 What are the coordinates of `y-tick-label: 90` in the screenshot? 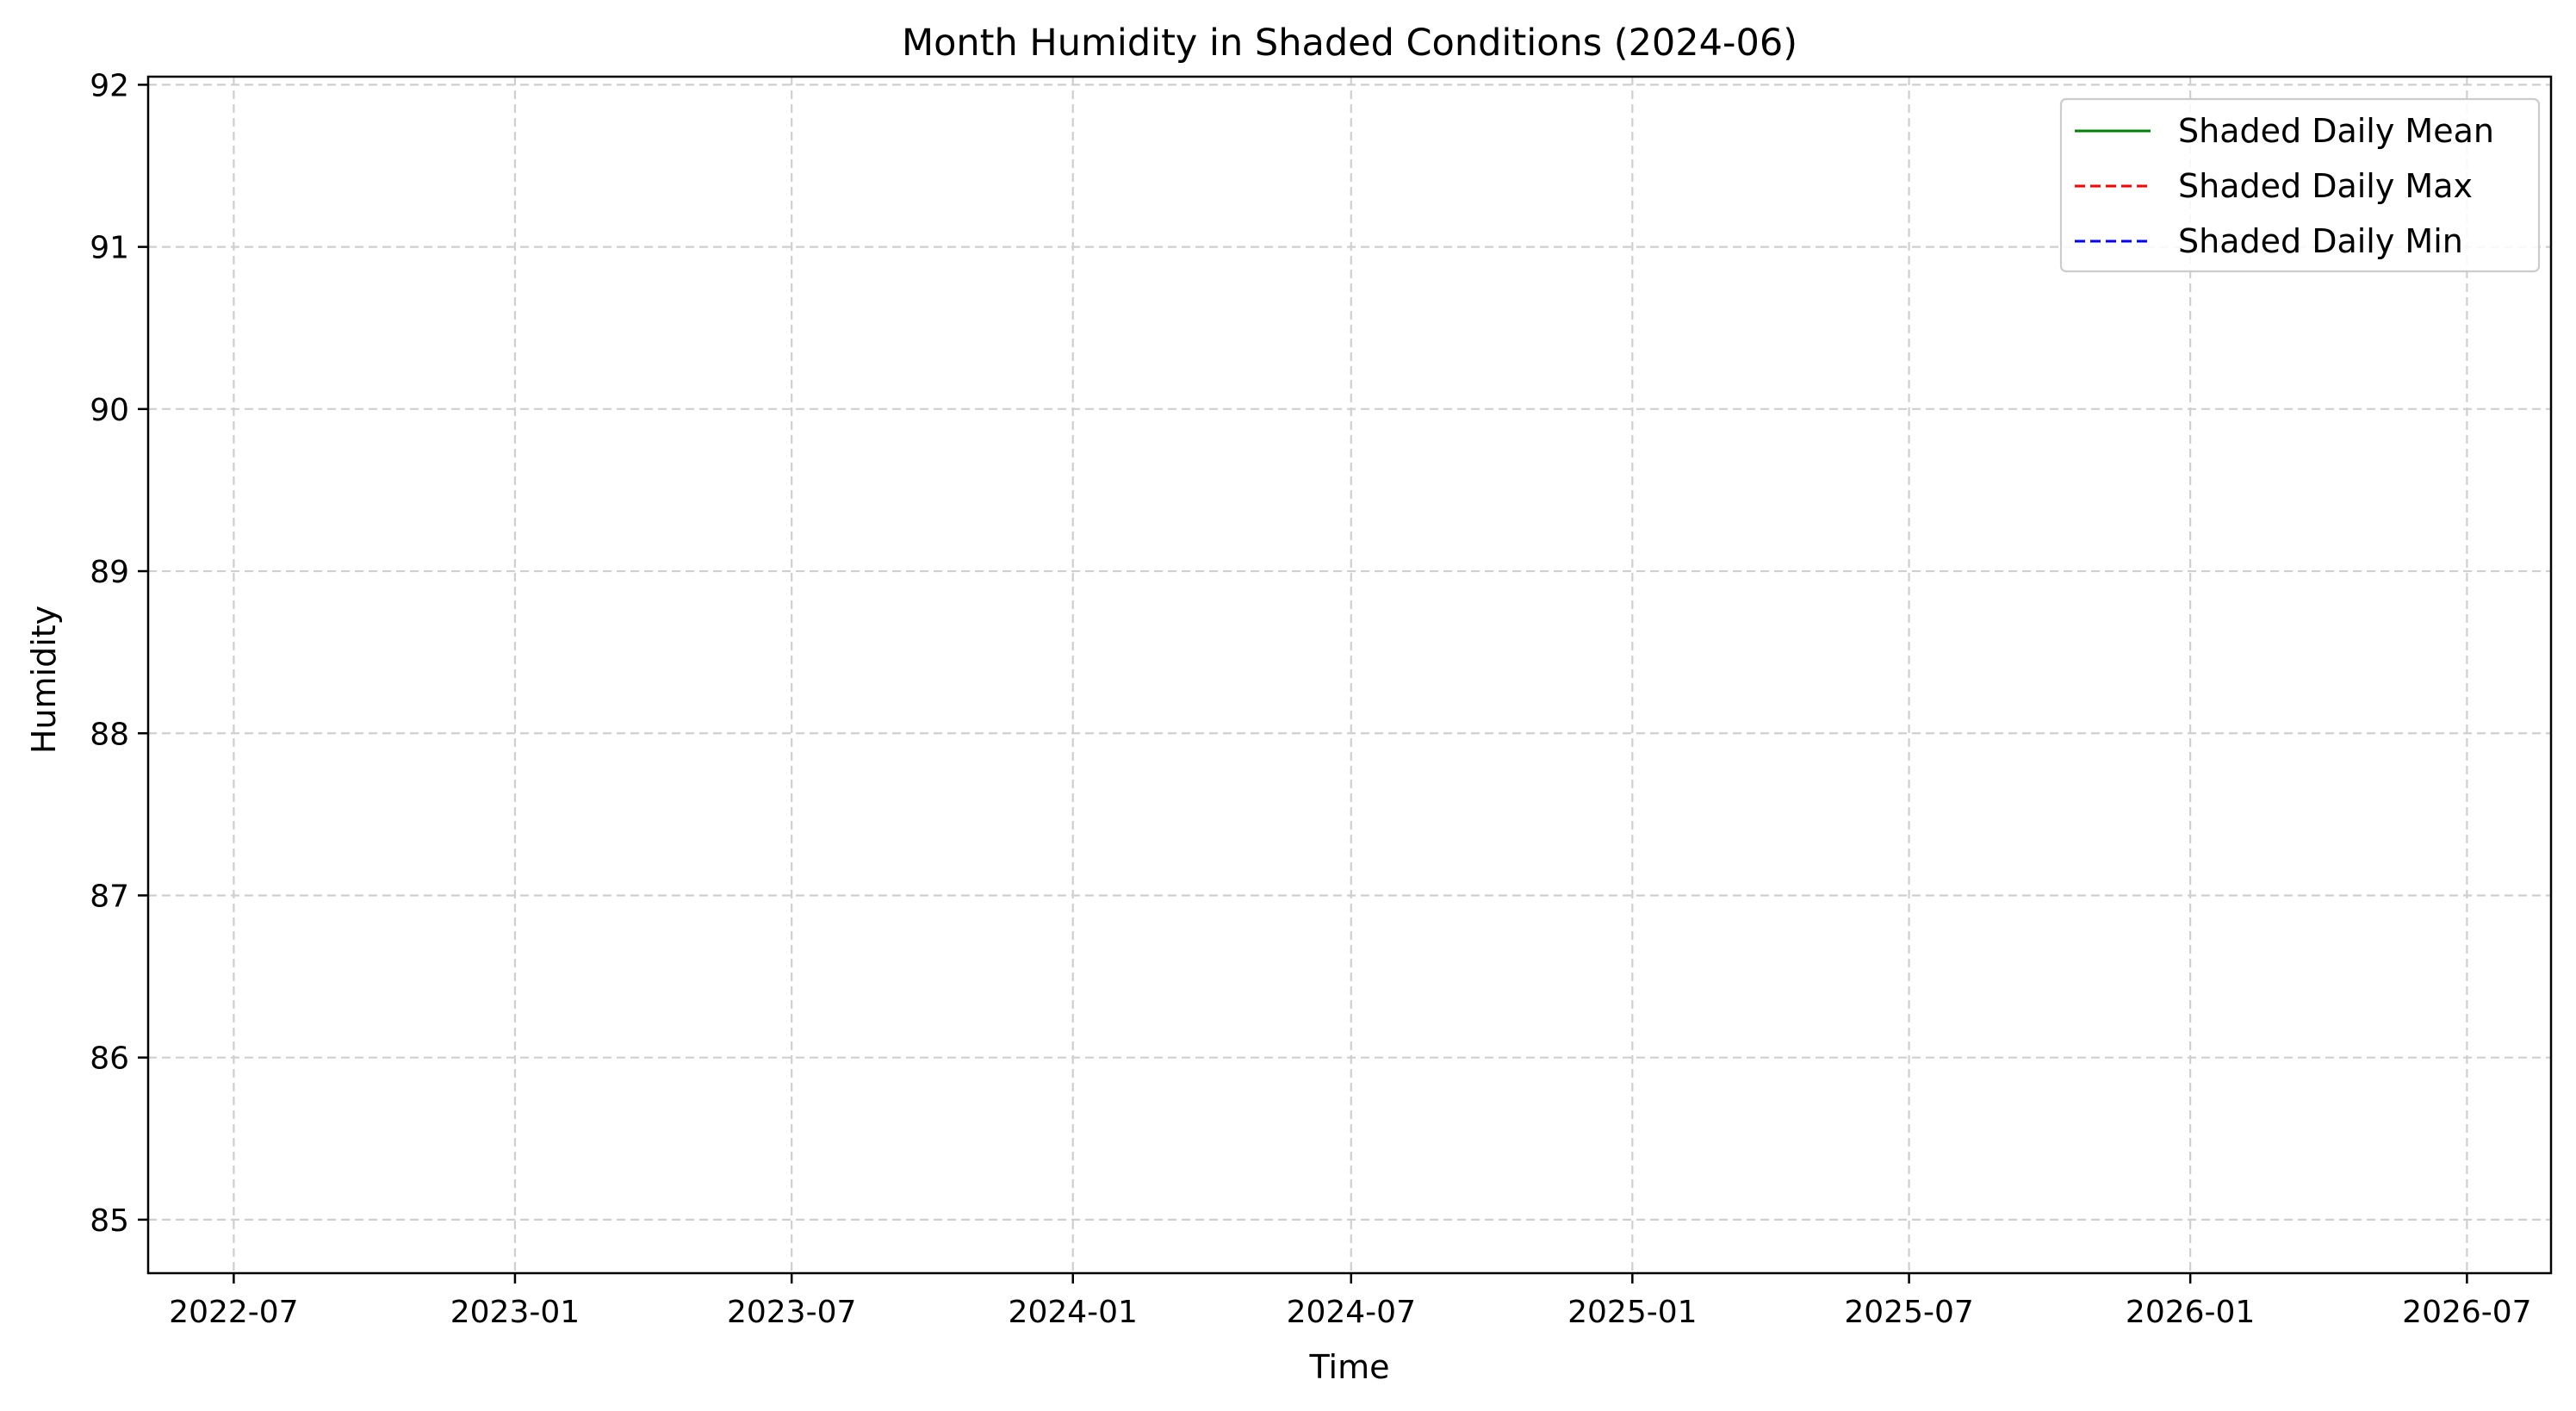 It's located at (110, 410).